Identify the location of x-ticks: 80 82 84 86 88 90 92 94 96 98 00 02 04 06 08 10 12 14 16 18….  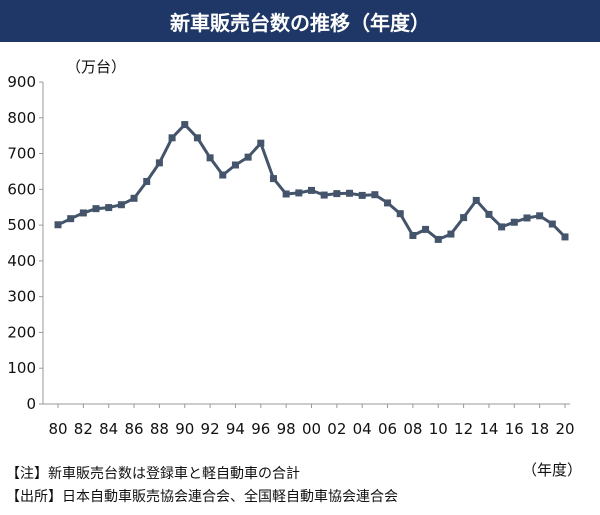
(311, 421).